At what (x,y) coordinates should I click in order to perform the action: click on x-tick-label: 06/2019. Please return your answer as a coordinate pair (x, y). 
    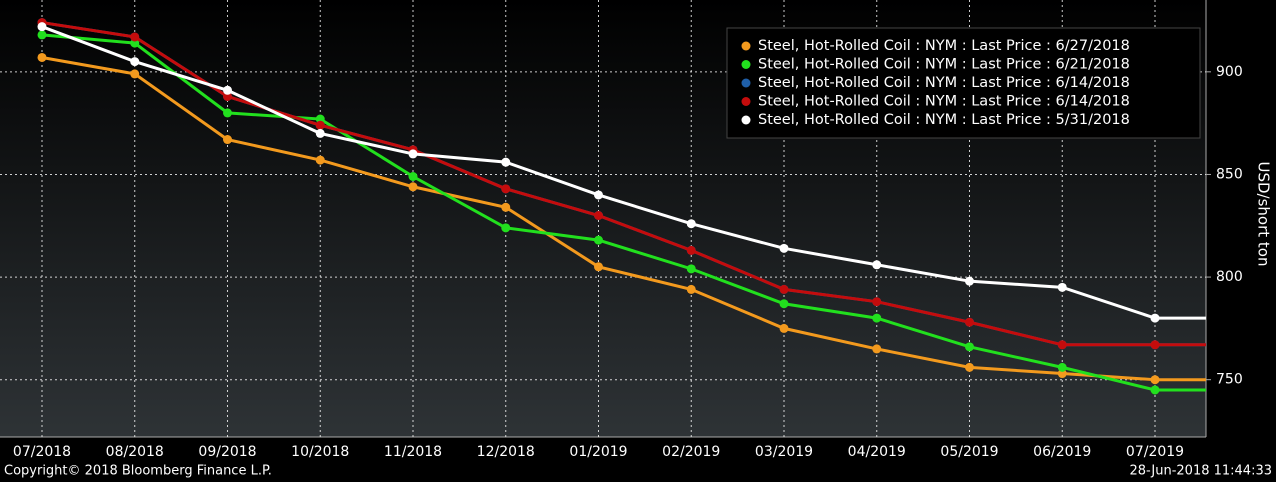
    Looking at the image, I should click on (1062, 452).